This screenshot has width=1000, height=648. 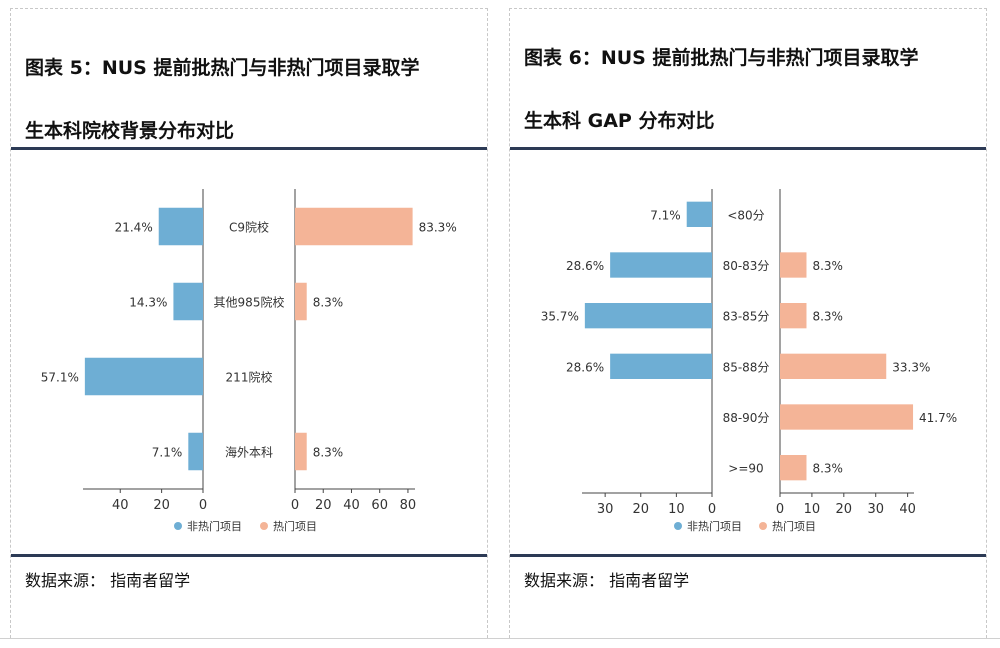 I want to click on page-bottom-border, so click(x=500, y=638).